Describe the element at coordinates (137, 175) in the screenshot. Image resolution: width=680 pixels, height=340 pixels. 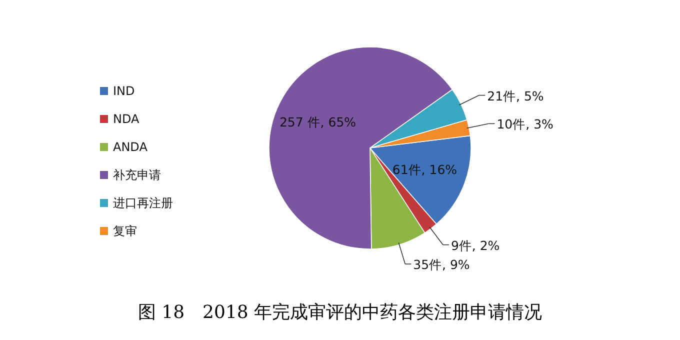
I see `legend-label: 补充申请` at that location.